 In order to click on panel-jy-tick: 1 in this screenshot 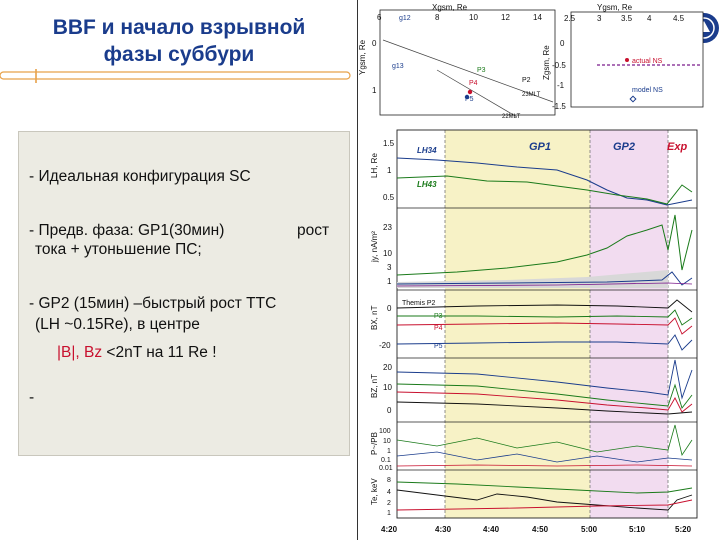, I will do `click(389, 281)`.